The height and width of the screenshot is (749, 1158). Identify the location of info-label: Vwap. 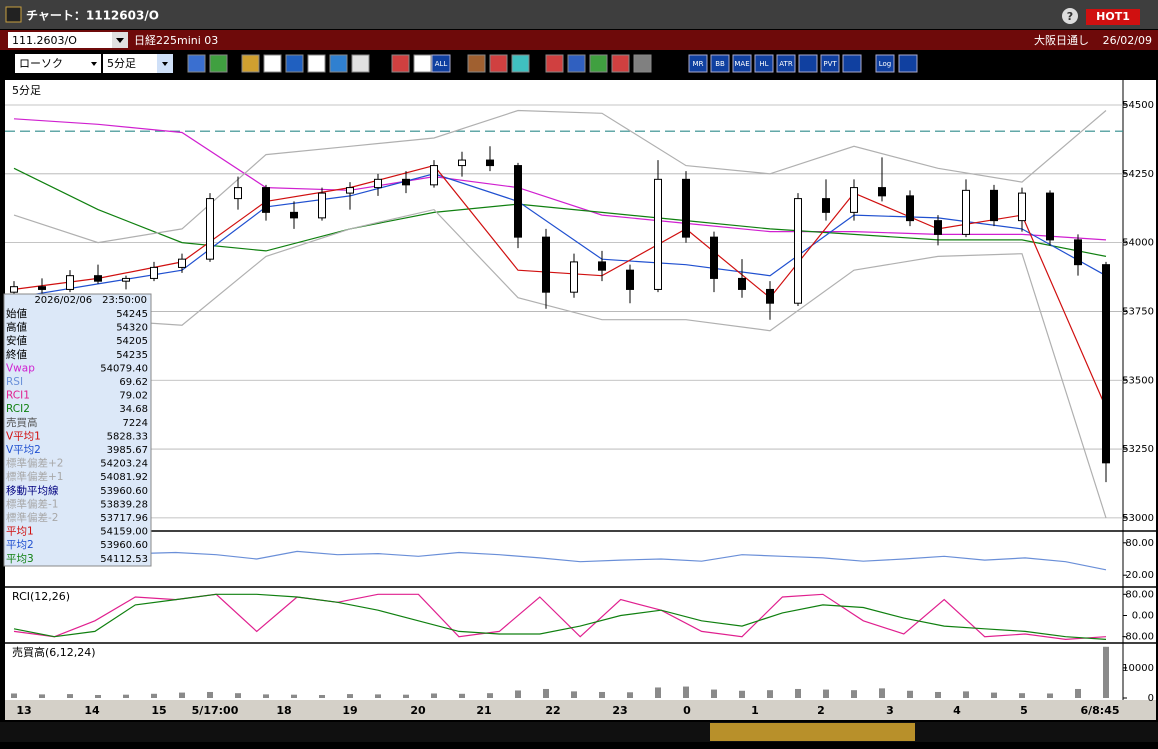
(20, 368).